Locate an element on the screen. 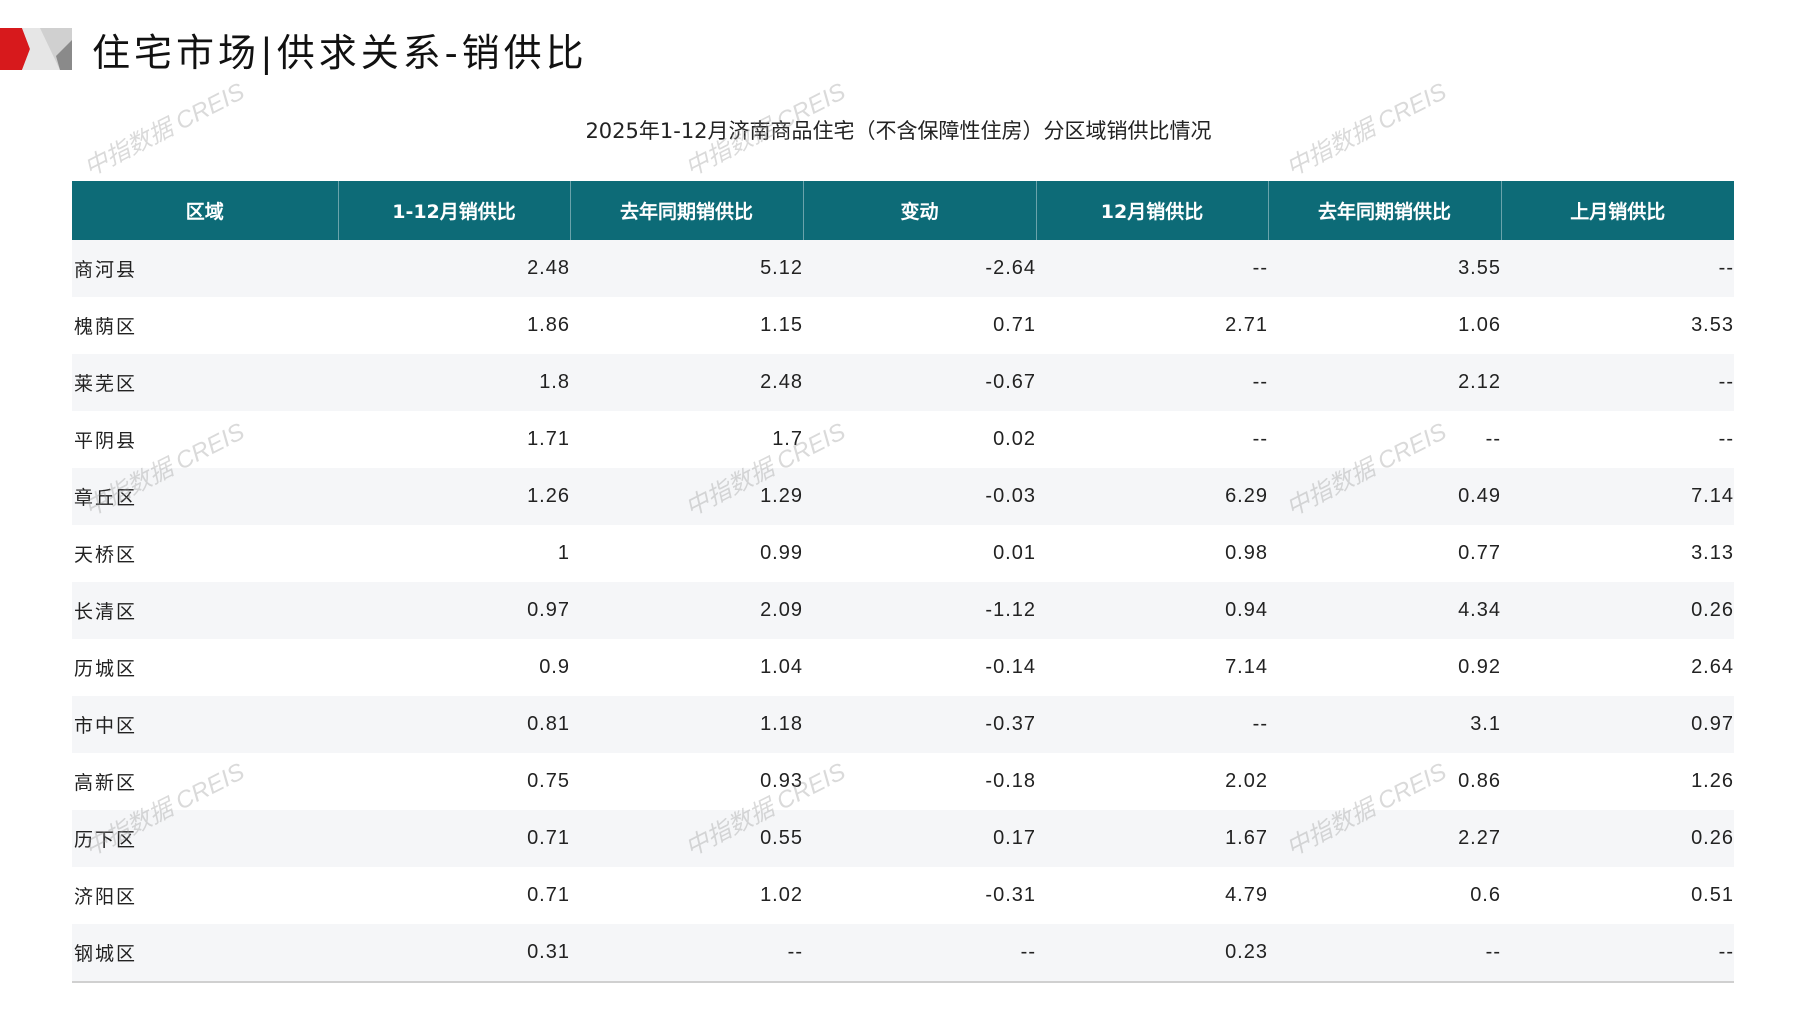  value-cell: 0.26 is located at coordinates (1617, 838).